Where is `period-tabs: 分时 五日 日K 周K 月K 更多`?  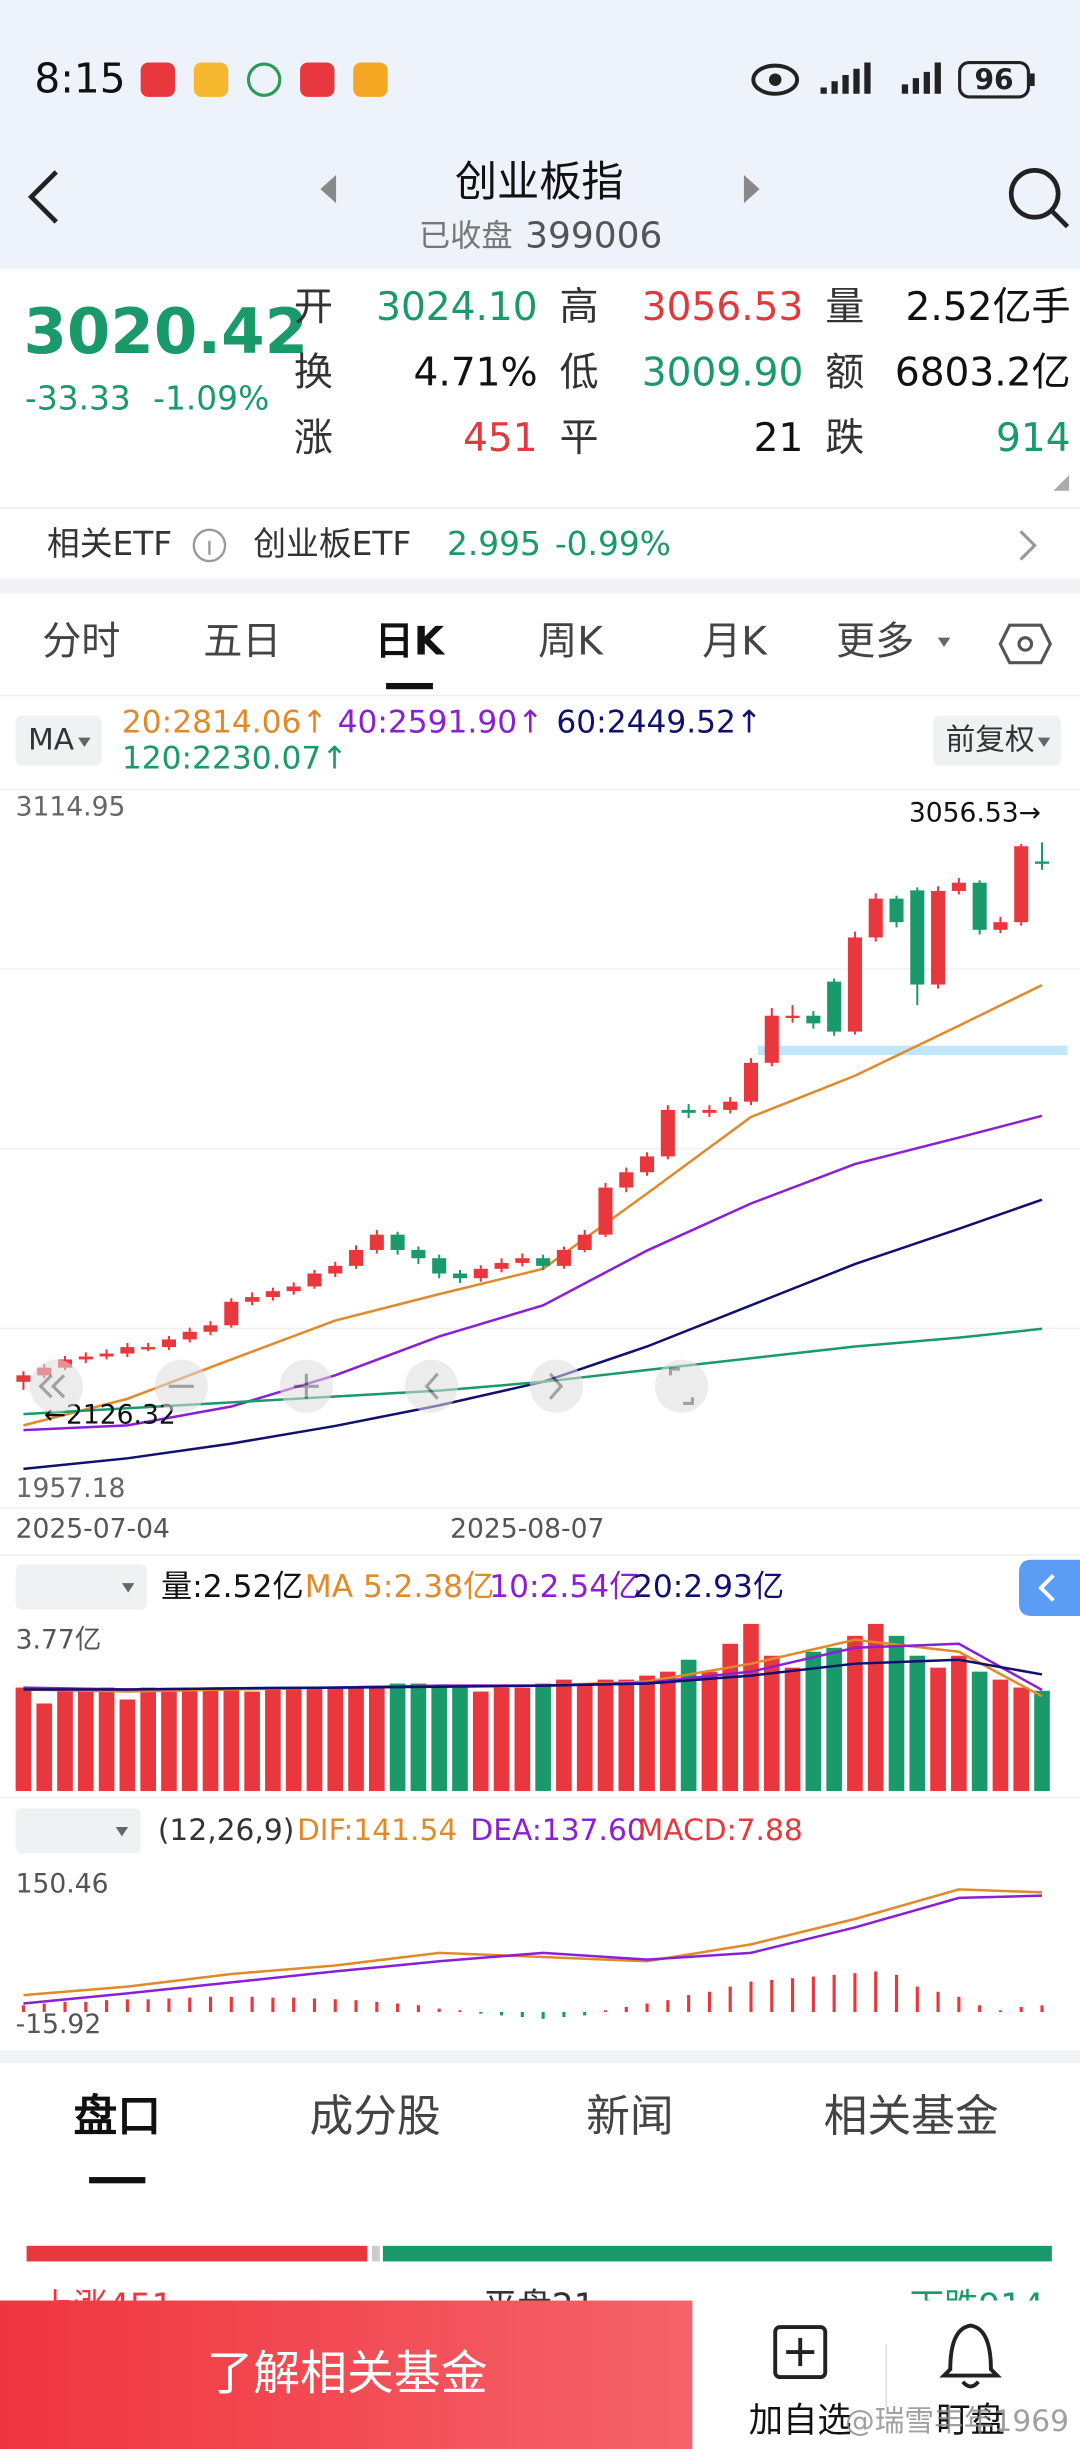 period-tabs: 分时 五日 日K 周K 月K 更多 is located at coordinates (478, 641).